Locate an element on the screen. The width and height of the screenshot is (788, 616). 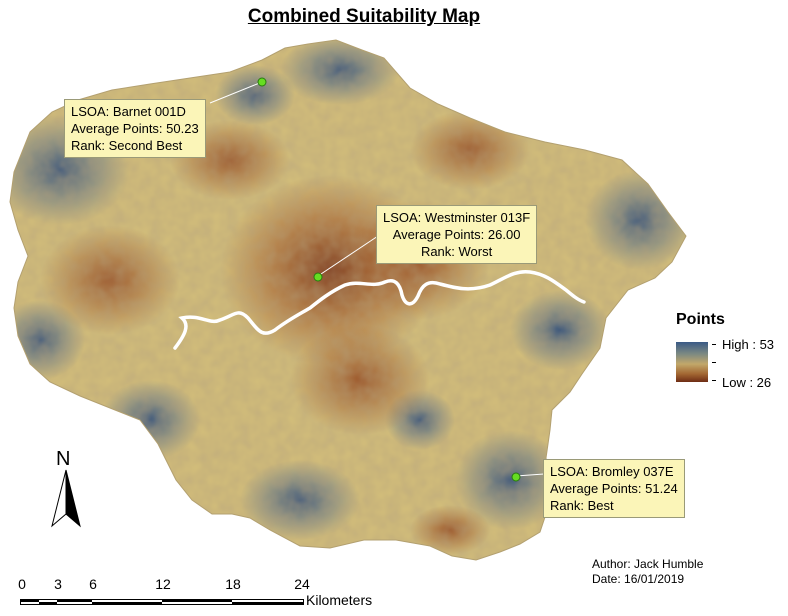
legend-high-label: High : 53 is located at coordinates (748, 344).